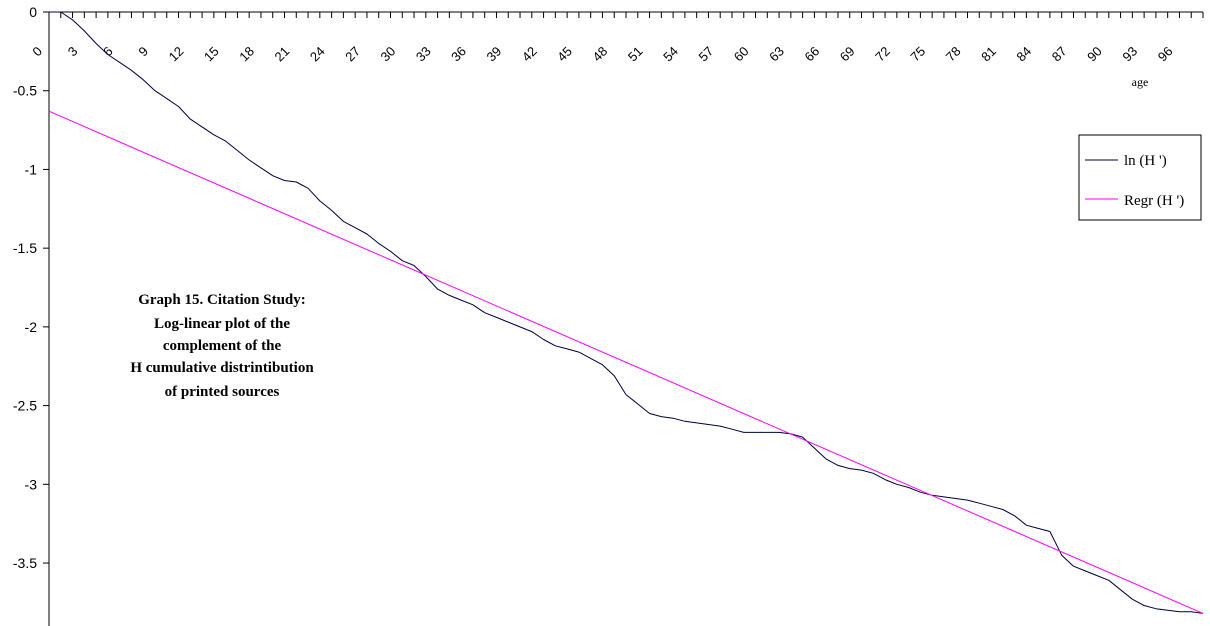 This screenshot has height=626, width=1210. Describe the element at coordinates (73, 52) in the screenshot. I see `x-tick-label: 3` at that location.